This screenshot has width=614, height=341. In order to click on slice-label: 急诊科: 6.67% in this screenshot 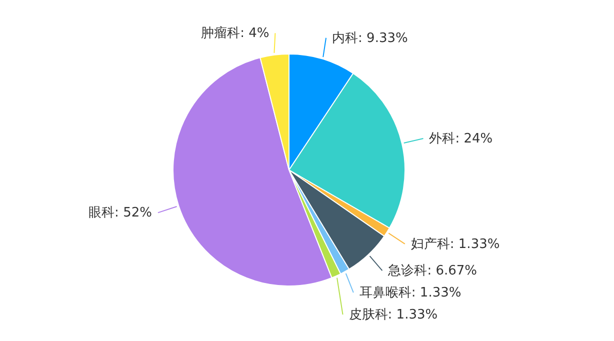, I will do `click(432, 271)`.